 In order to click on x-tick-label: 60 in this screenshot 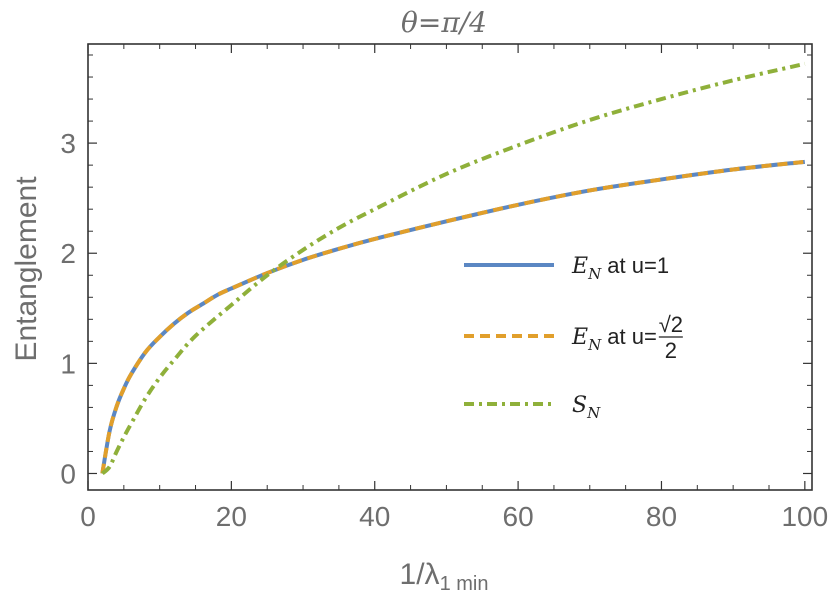, I will do `click(518, 516)`.